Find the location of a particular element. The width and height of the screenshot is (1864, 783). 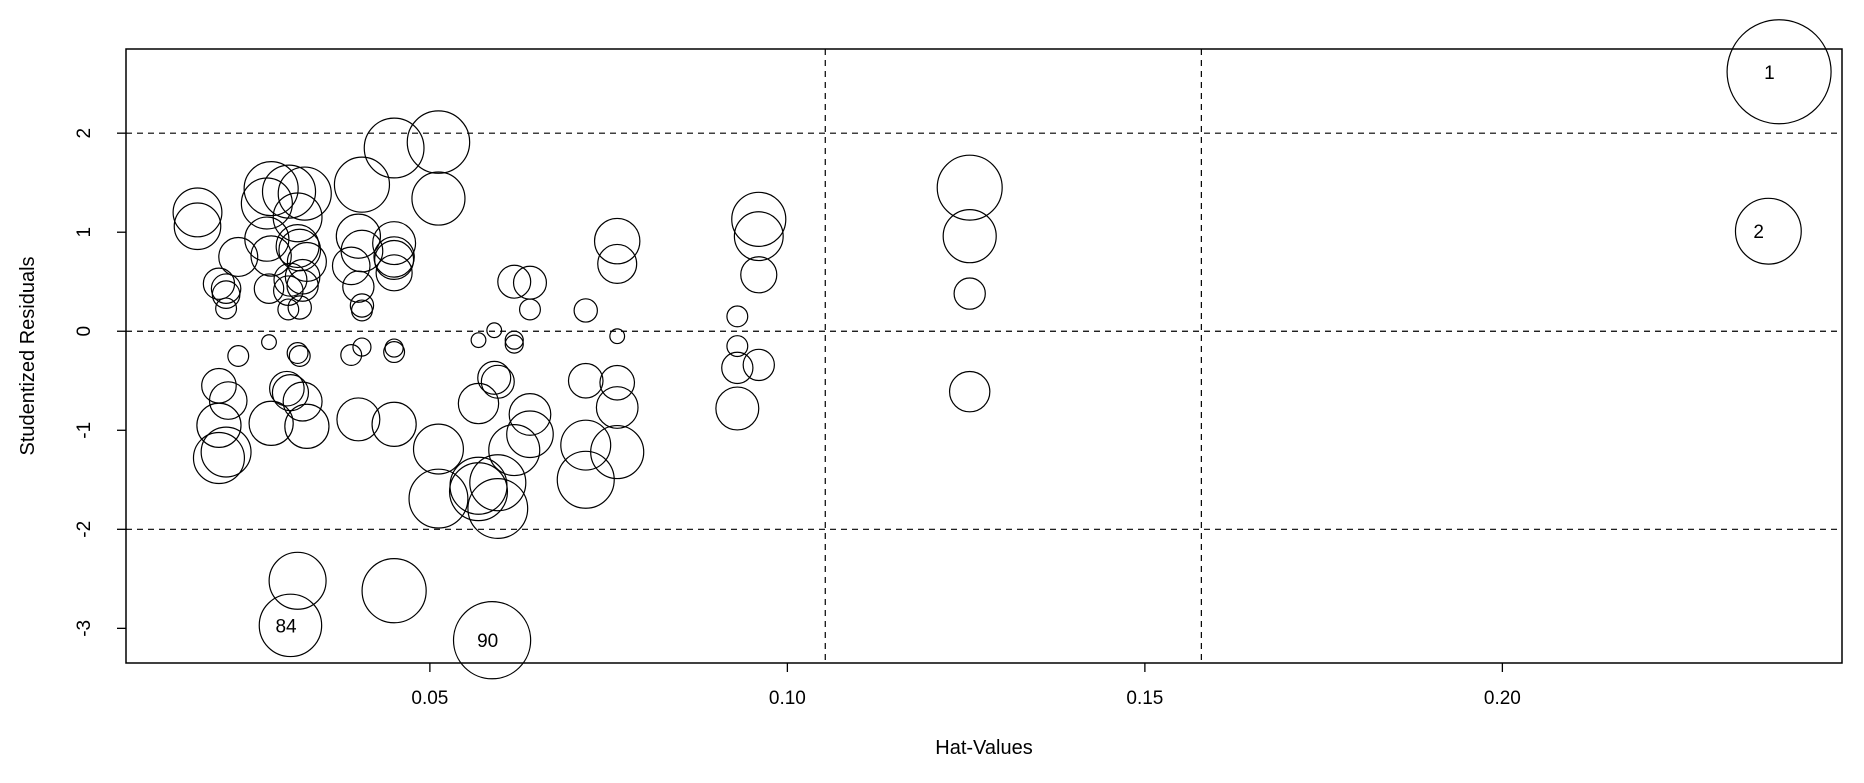

y-tick-label: 0 is located at coordinates (84, 331).